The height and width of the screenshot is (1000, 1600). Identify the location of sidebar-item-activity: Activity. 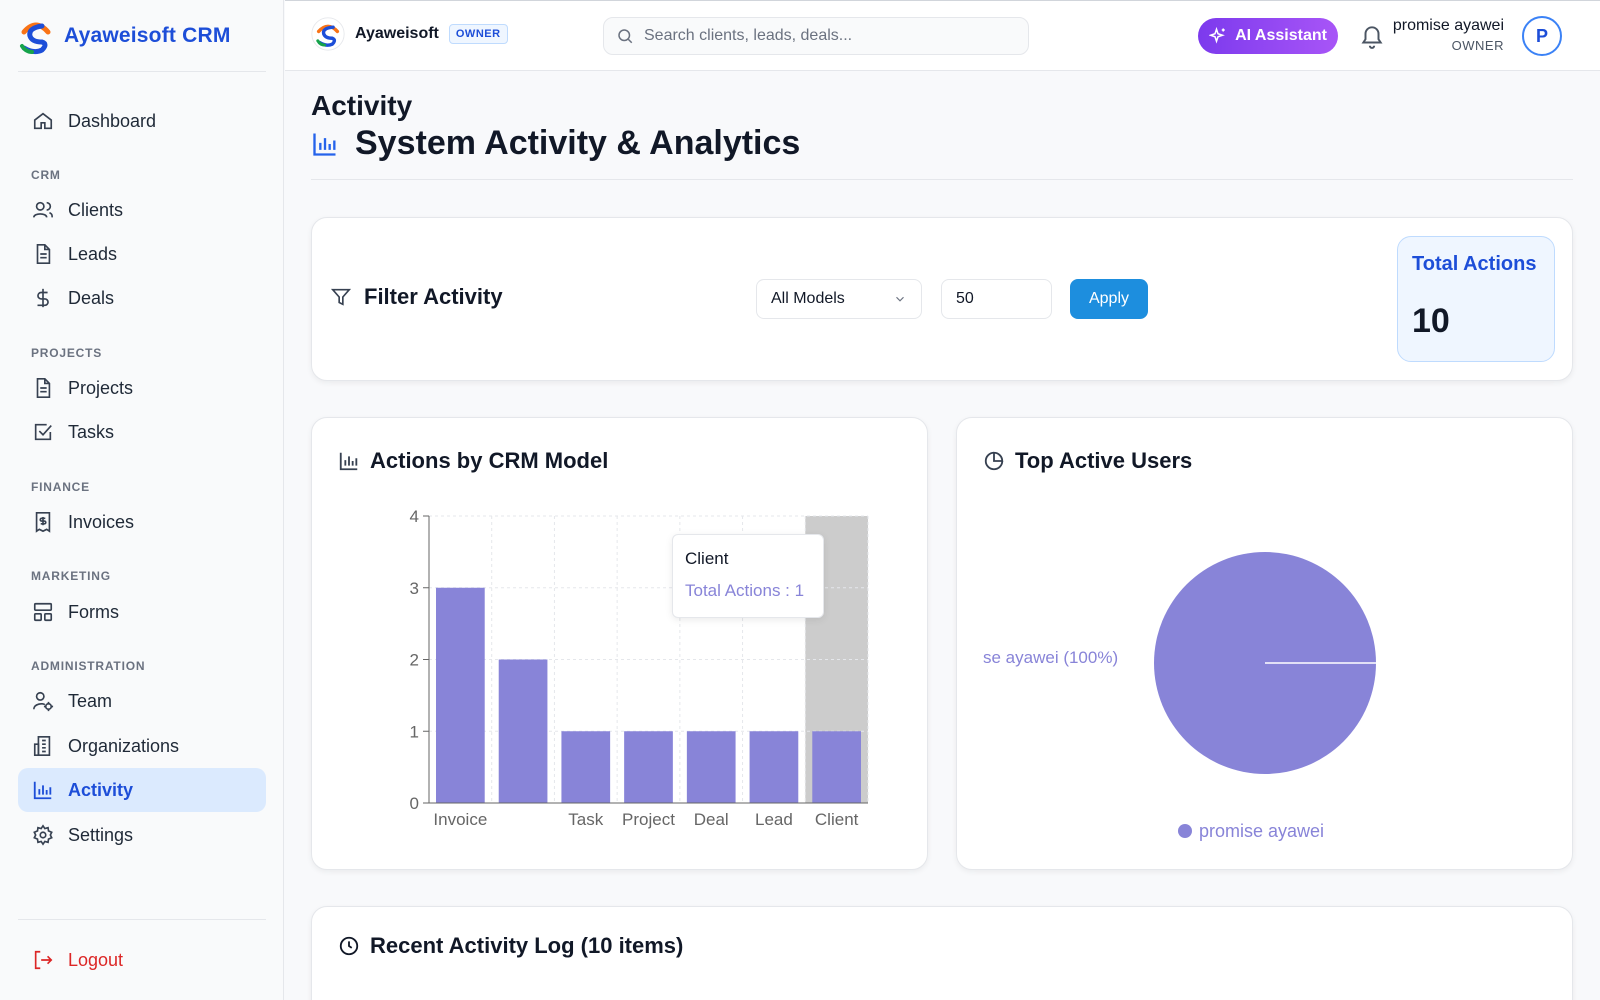
(142, 790).